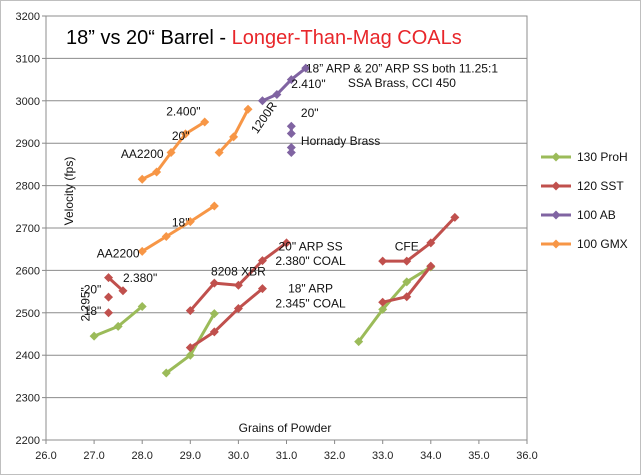 Image resolution: width=641 pixels, height=475 pixels. I want to click on x-tick-label: 28.0, so click(141, 456).